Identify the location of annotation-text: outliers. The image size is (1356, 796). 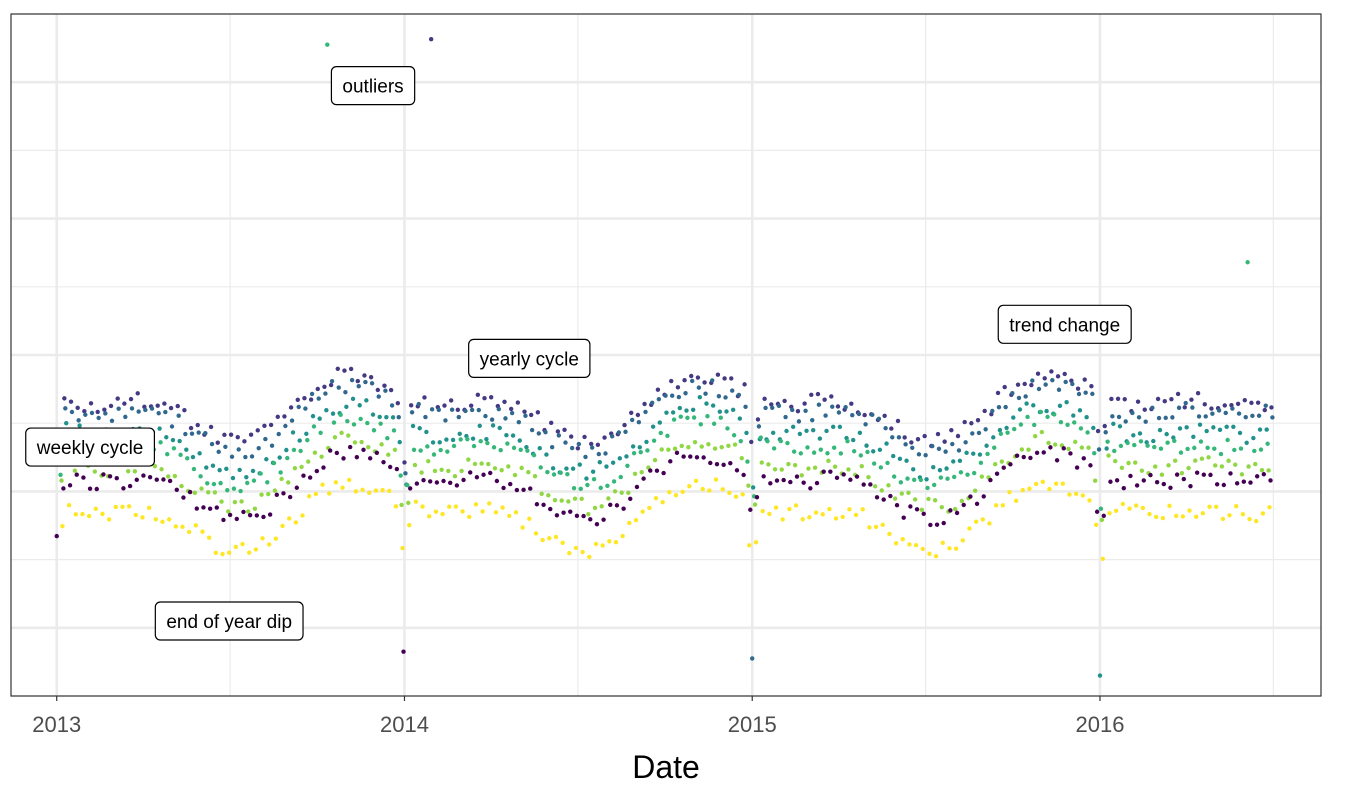
(372, 87).